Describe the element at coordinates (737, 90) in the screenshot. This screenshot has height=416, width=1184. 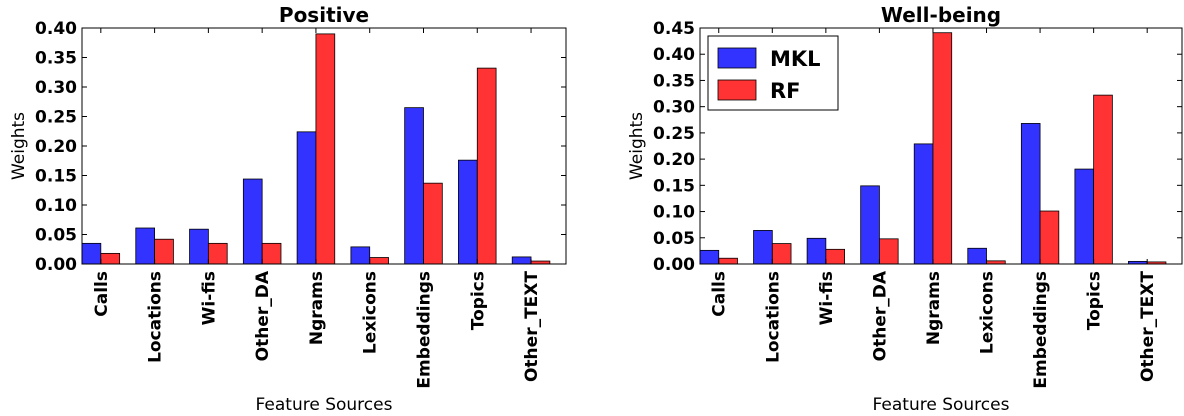
I see `legend-swatch-rf` at that location.